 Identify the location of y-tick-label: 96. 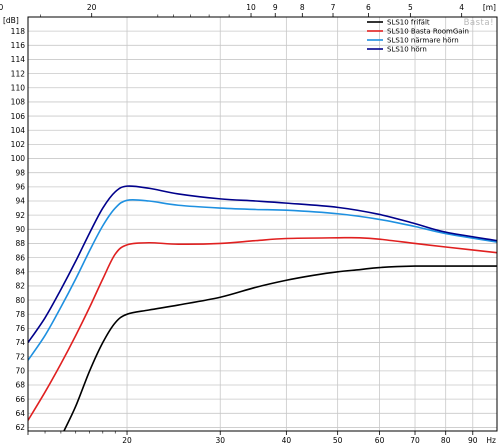
(20, 187).